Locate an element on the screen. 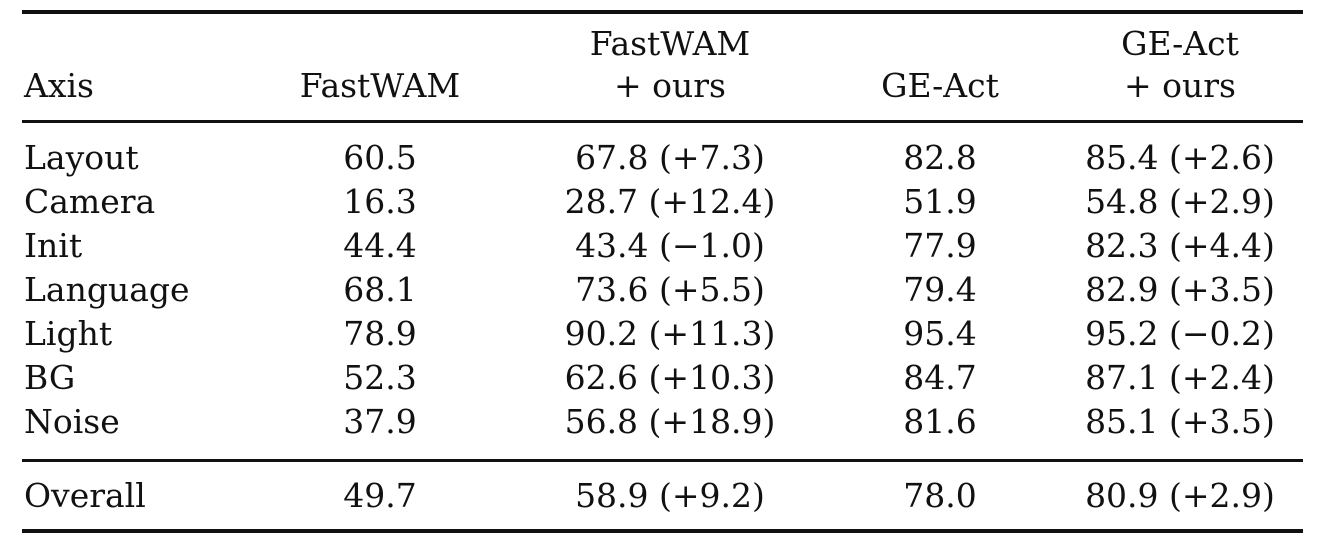 This screenshot has height=545, width=1323. header-axis: Axis is located at coordinates (59, 85).